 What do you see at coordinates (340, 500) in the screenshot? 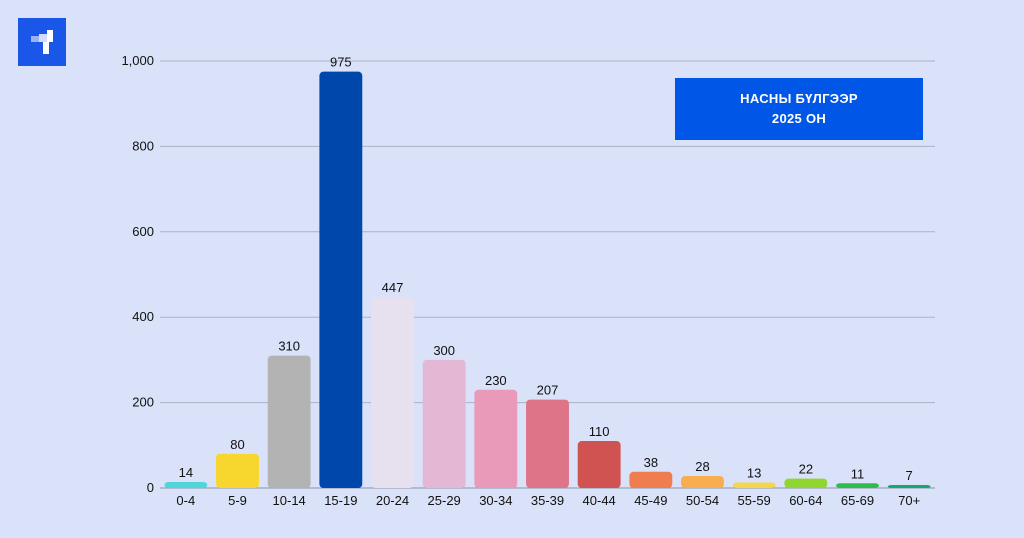
I see `x-tick-label: 15-19` at bounding box center [340, 500].